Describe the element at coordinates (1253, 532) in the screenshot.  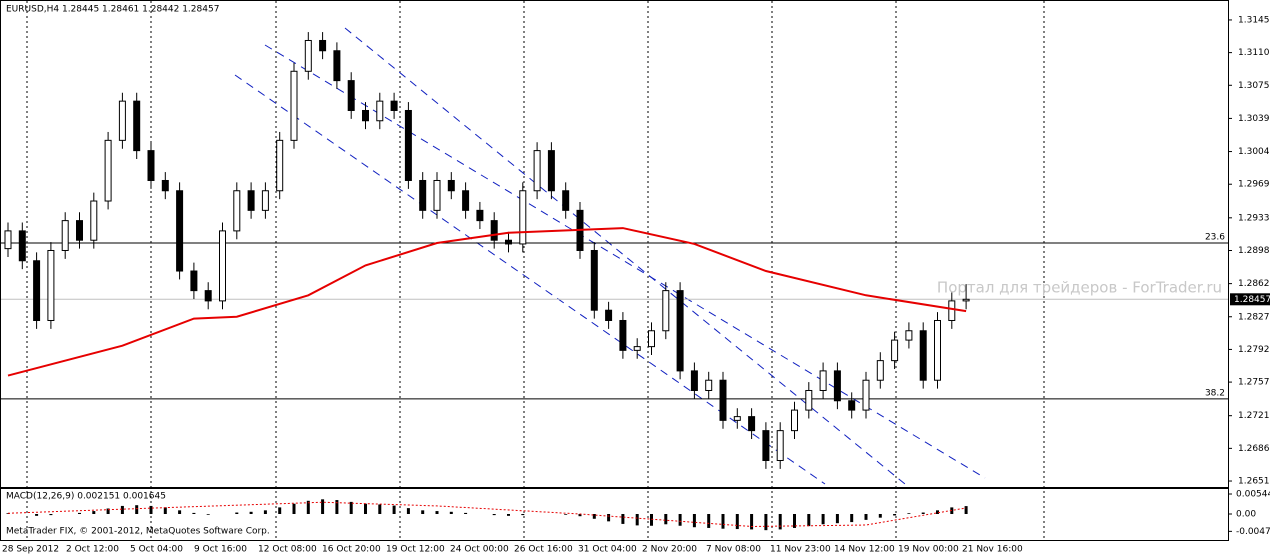
I see `macd-tick-label: -0.004726` at that location.